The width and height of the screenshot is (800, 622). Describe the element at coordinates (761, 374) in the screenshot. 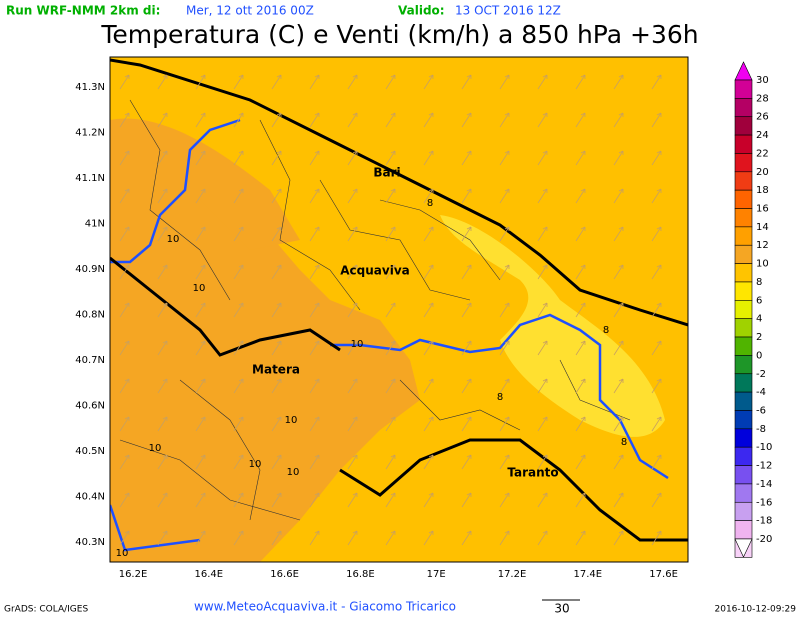

I see `colorbar-label: -2` at that location.